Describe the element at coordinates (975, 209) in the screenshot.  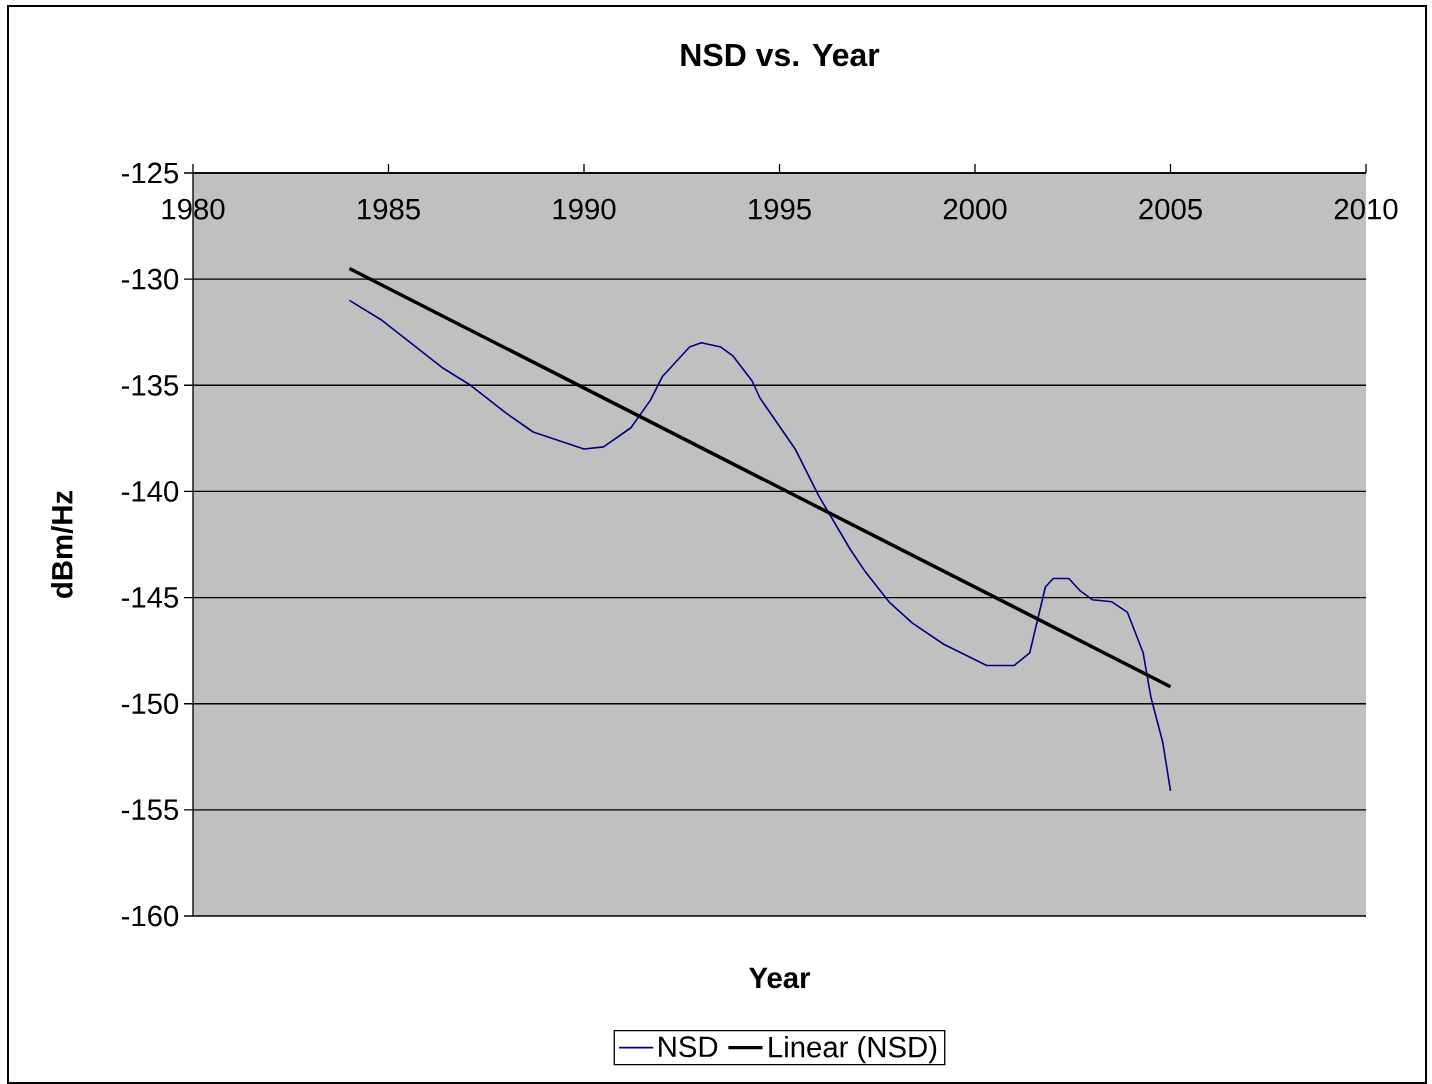
I see `x-tick-label: 2000` at that location.